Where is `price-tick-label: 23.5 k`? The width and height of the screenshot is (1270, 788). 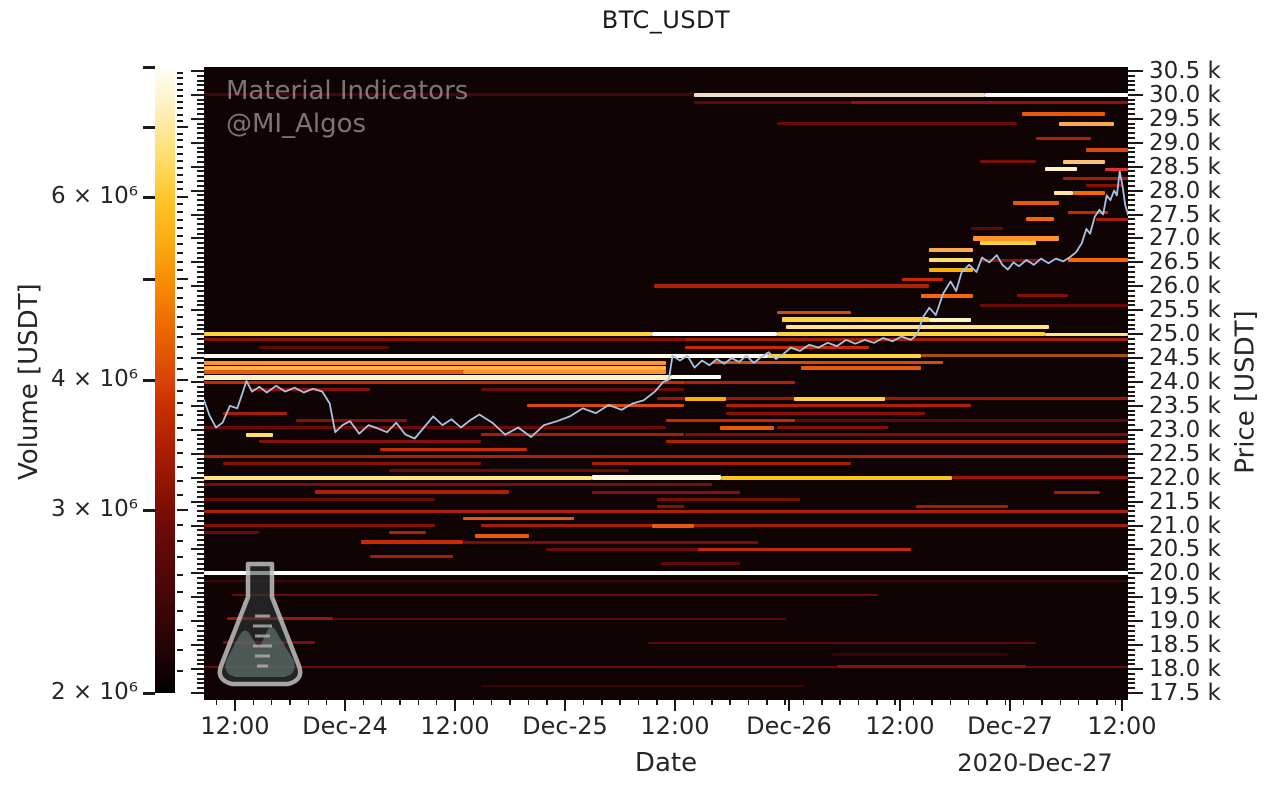
price-tick-label: 23.5 k is located at coordinates (1185, 405).